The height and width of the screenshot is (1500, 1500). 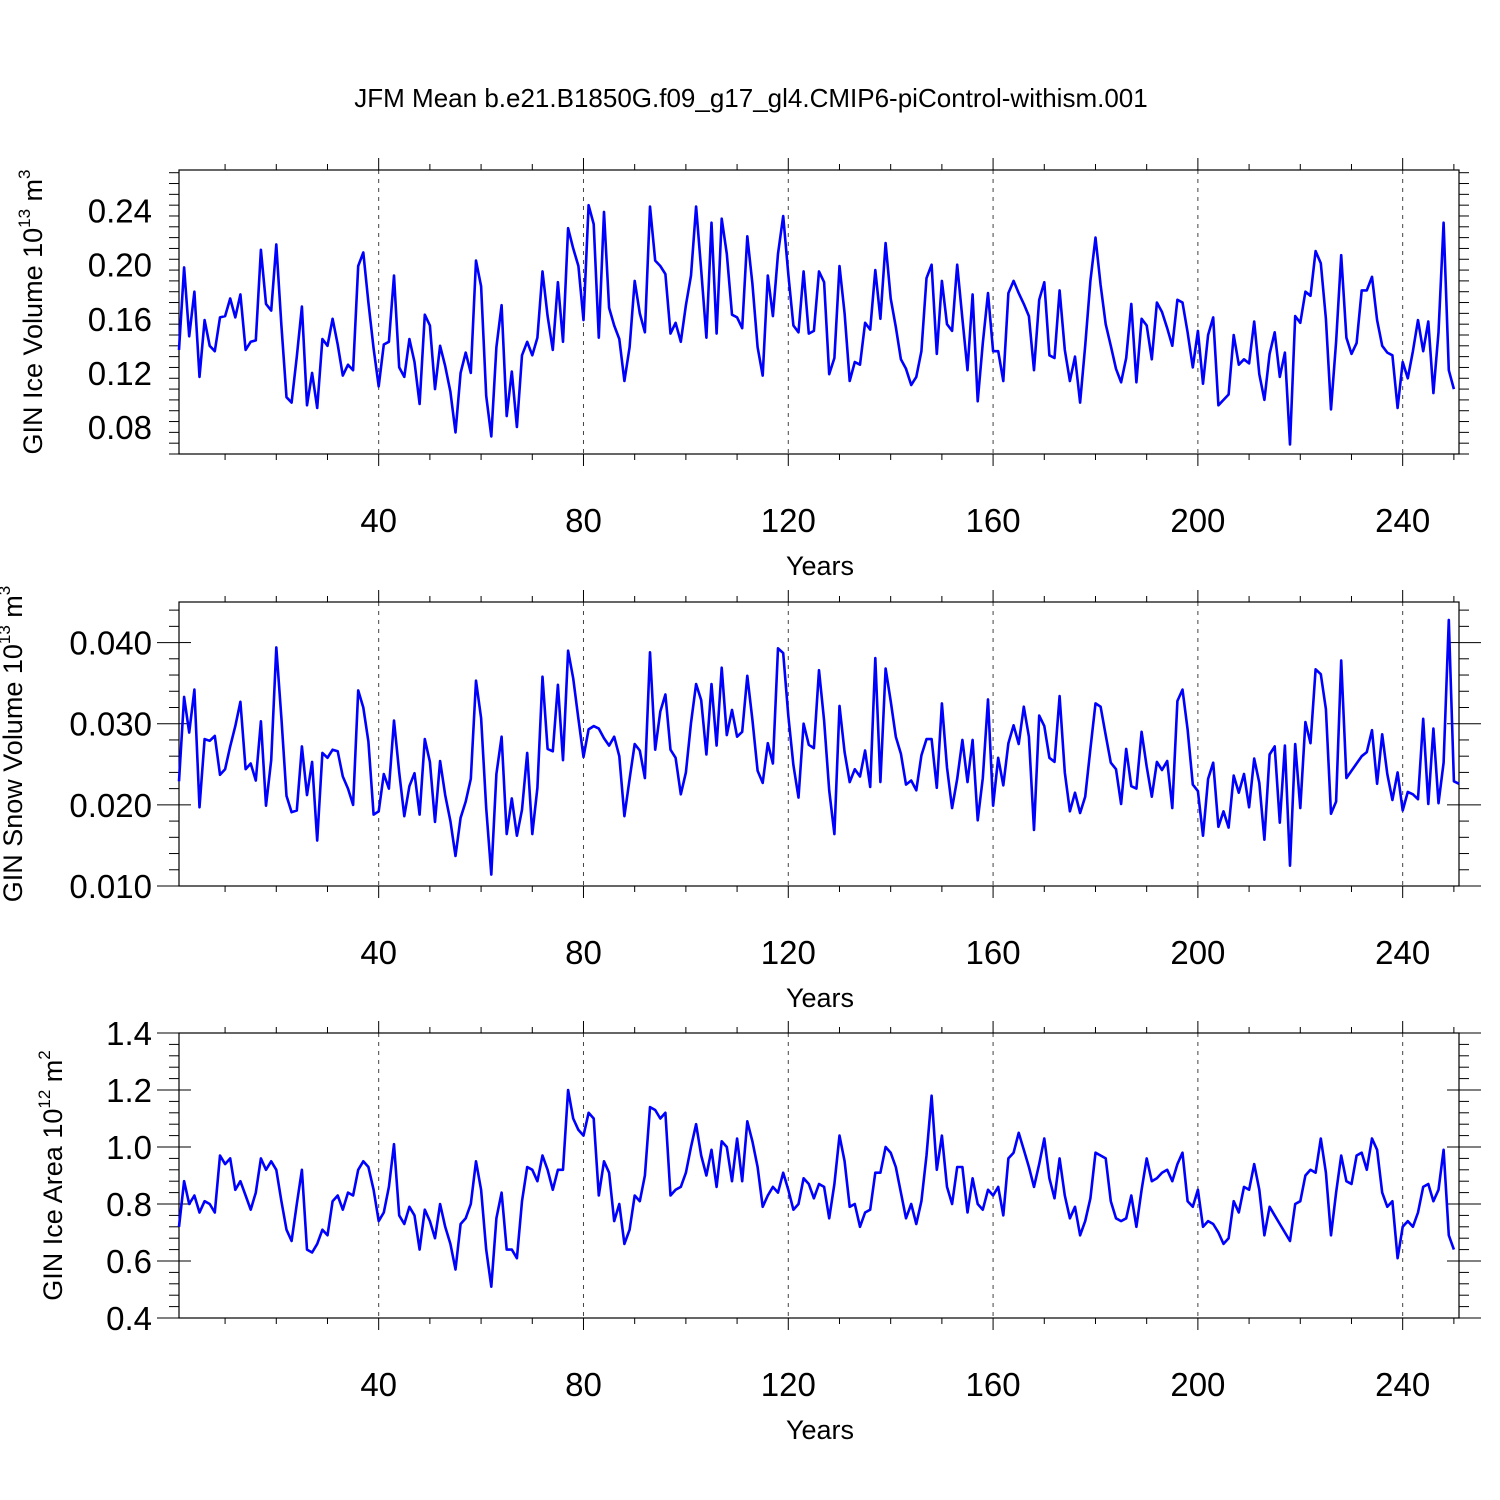 What do you see at coordinates (14, 744) in the screenshot?
I see `y-axis-label: GIN Snow Volume 1013 m3` at bounding box center [14, 744].